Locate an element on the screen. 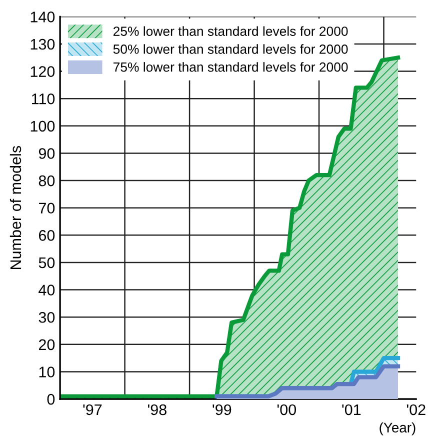  x-tick-label: '02 is located at coordinates (416, 410).